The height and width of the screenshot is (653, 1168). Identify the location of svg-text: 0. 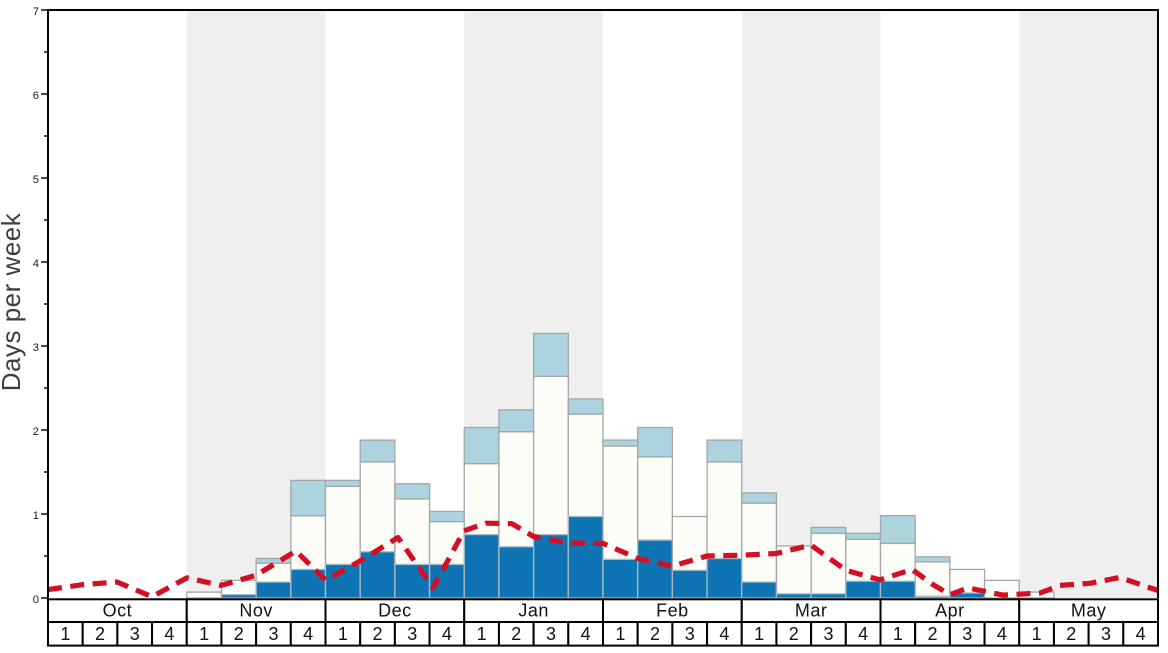
(36, 600).